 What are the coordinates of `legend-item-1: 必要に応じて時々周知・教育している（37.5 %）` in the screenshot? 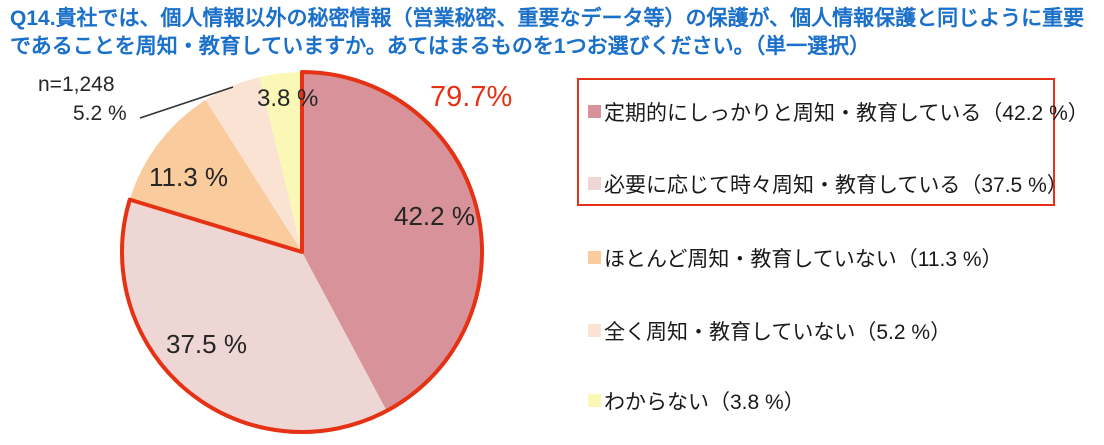 It's located at (828, 184).